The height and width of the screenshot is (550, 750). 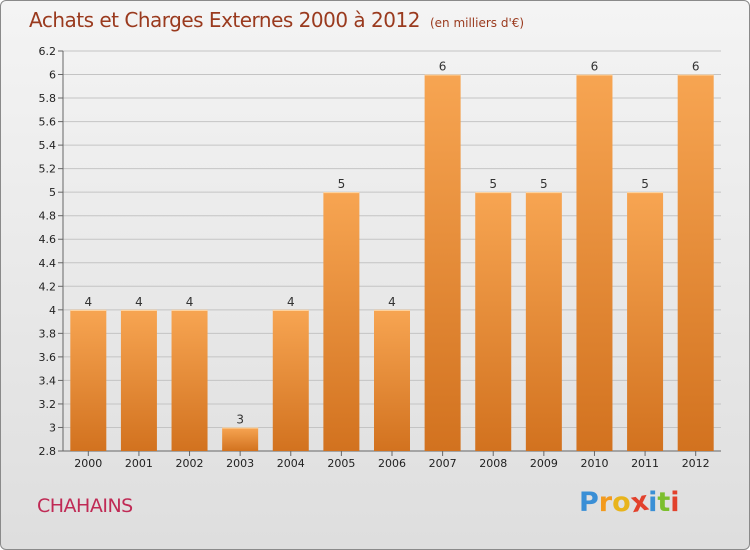 What do you see at coordinates (341, 463) in the screenshot?
I see `x-tick-label: 2005` at bounding box center [341, 463].